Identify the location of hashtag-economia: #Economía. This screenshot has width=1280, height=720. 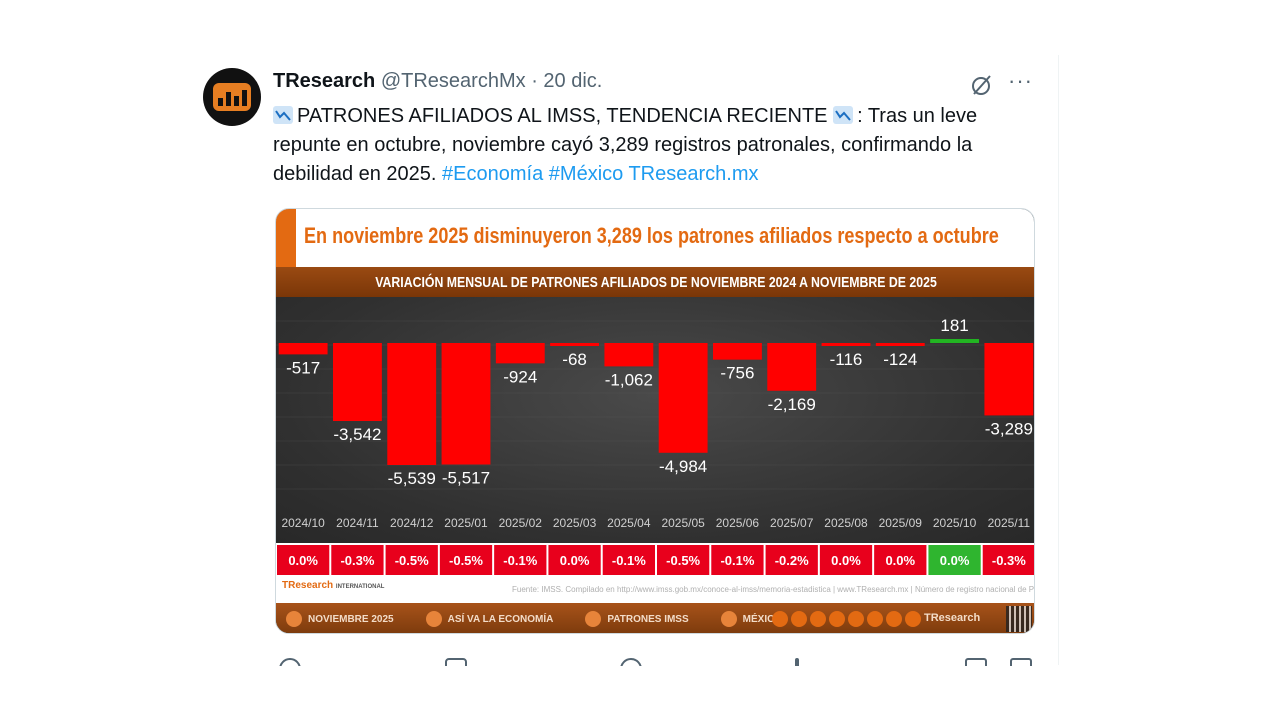
(493, 174).